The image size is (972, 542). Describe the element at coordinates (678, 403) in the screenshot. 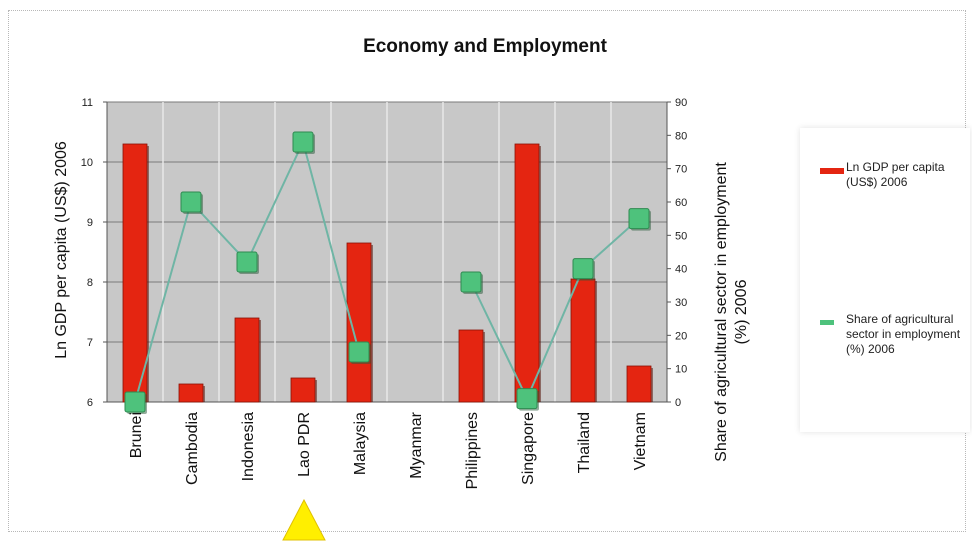

I see `y2-tick-label: 0` at that location.